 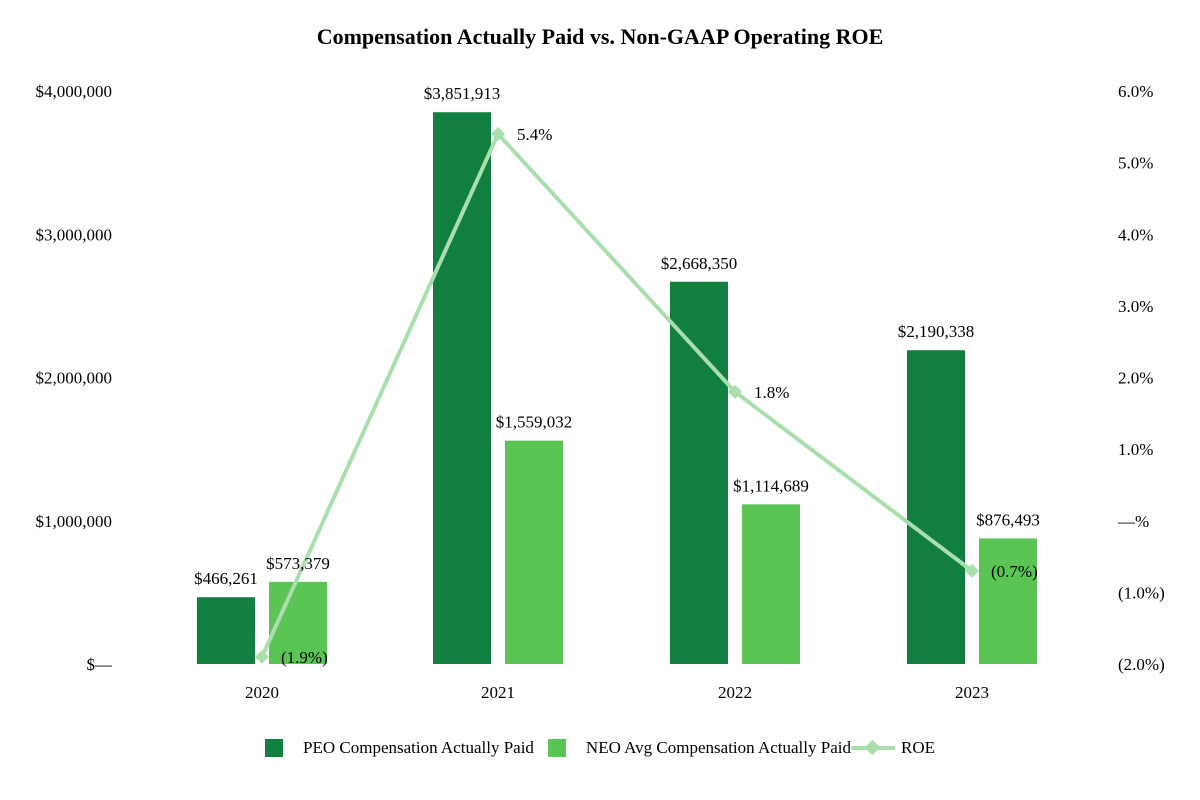 I want to click on data-label-neo: $1,559,032, so click(x=534, y=422).